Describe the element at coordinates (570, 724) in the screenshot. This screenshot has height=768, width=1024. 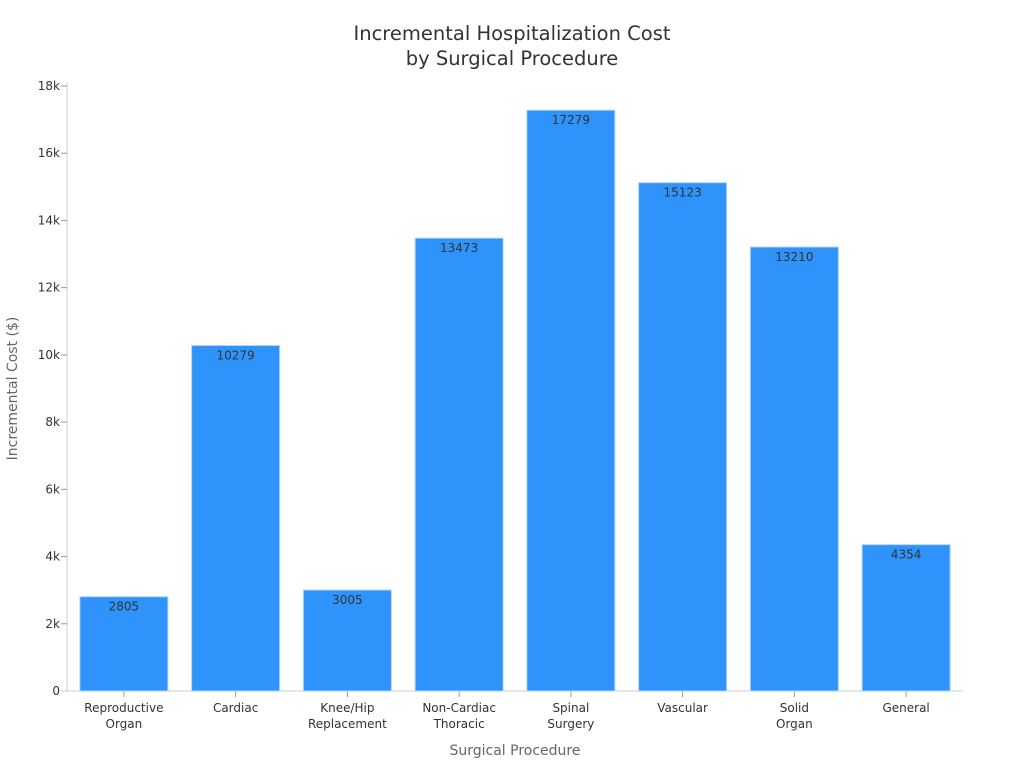
I see `x-tick-label: Surgery` at that location.